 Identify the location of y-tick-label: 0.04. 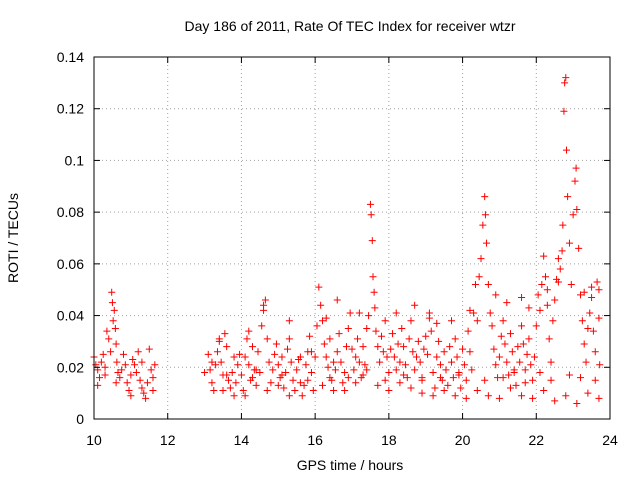
(70, 316).